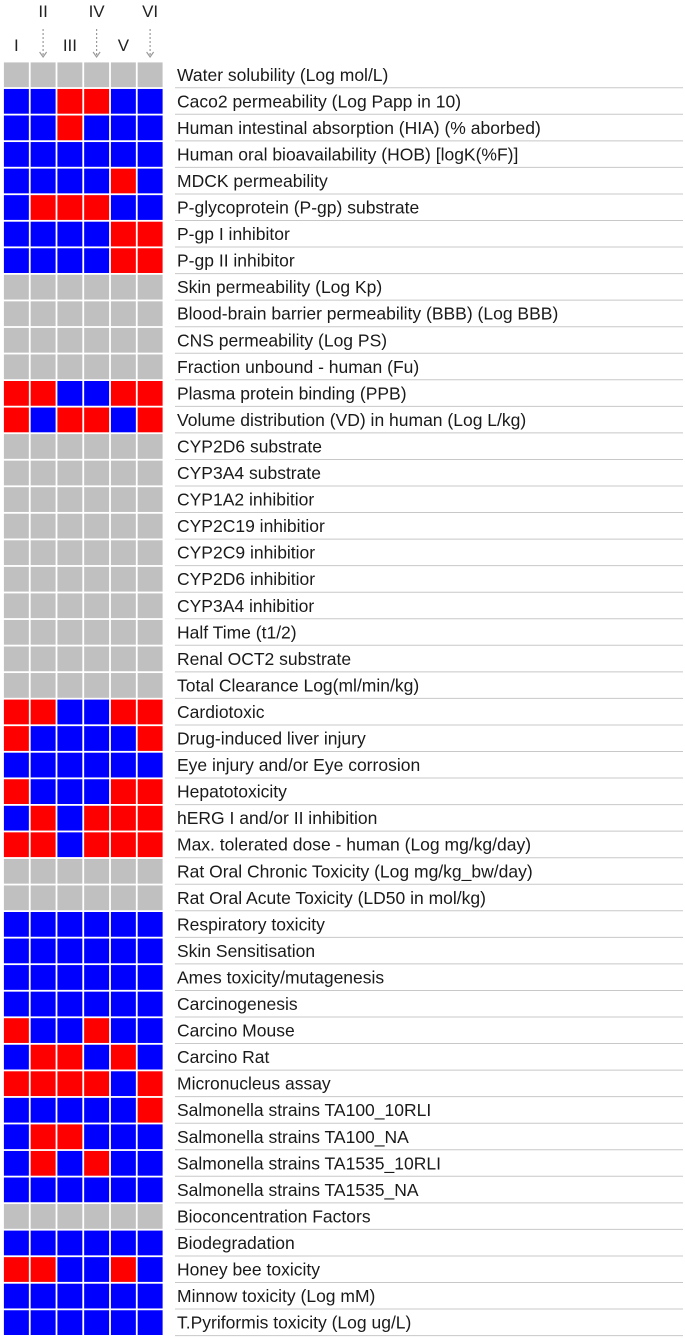 The width and height of the screenshot is (685, 1338). What do you see at coordinates (277, 818) in the screenshot?
I see `row-label: hERG I and/or II inhibition` at bounding box center [277, 818].